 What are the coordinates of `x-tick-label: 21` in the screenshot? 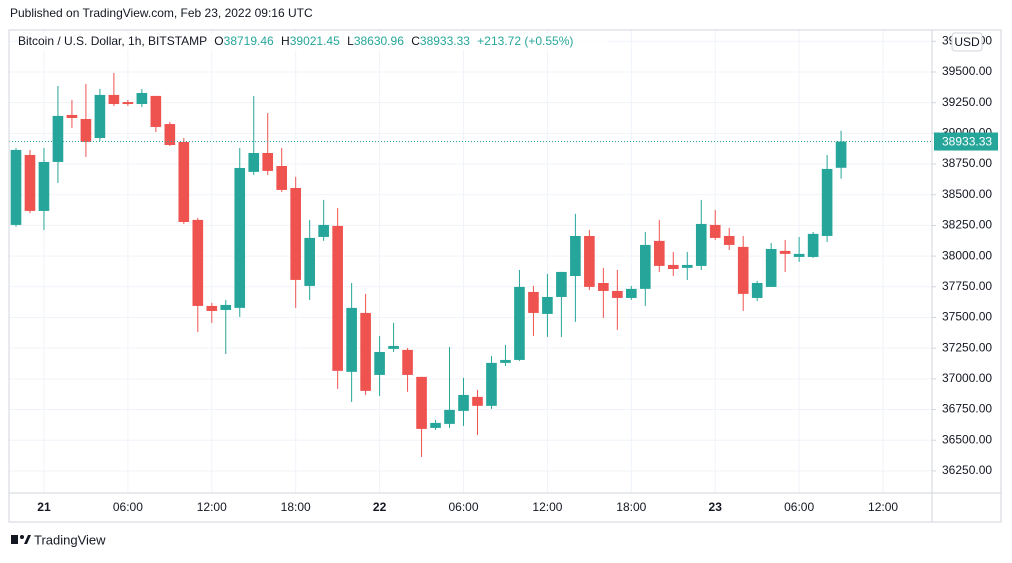 It's located at (44, 507).